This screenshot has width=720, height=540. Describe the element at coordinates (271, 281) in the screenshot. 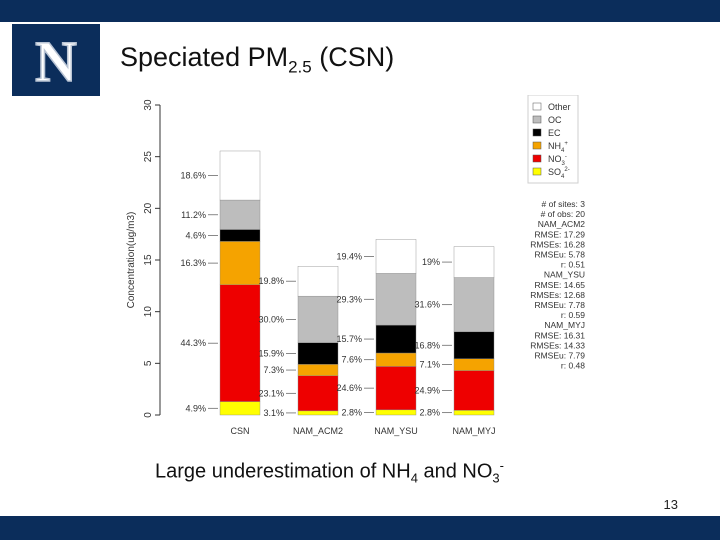

I see `segment-percent-label: 19.8%` at that location.